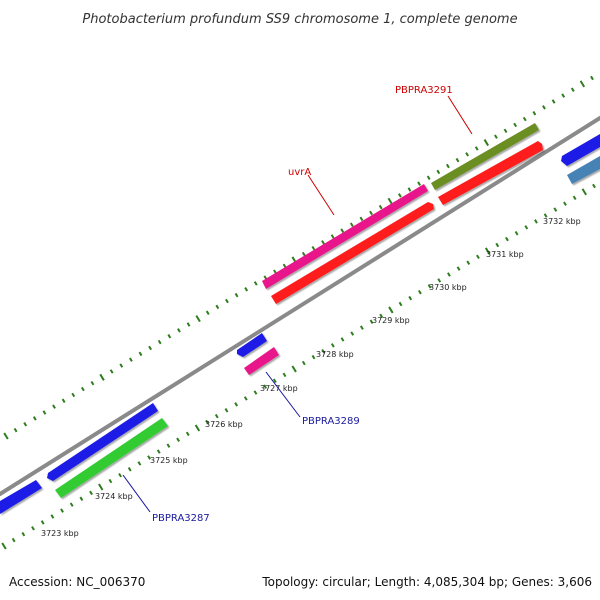  Describe the element at coordinates (299, 172) in the screenshot. I see `gene-label-uvra: uvrA` at that location.